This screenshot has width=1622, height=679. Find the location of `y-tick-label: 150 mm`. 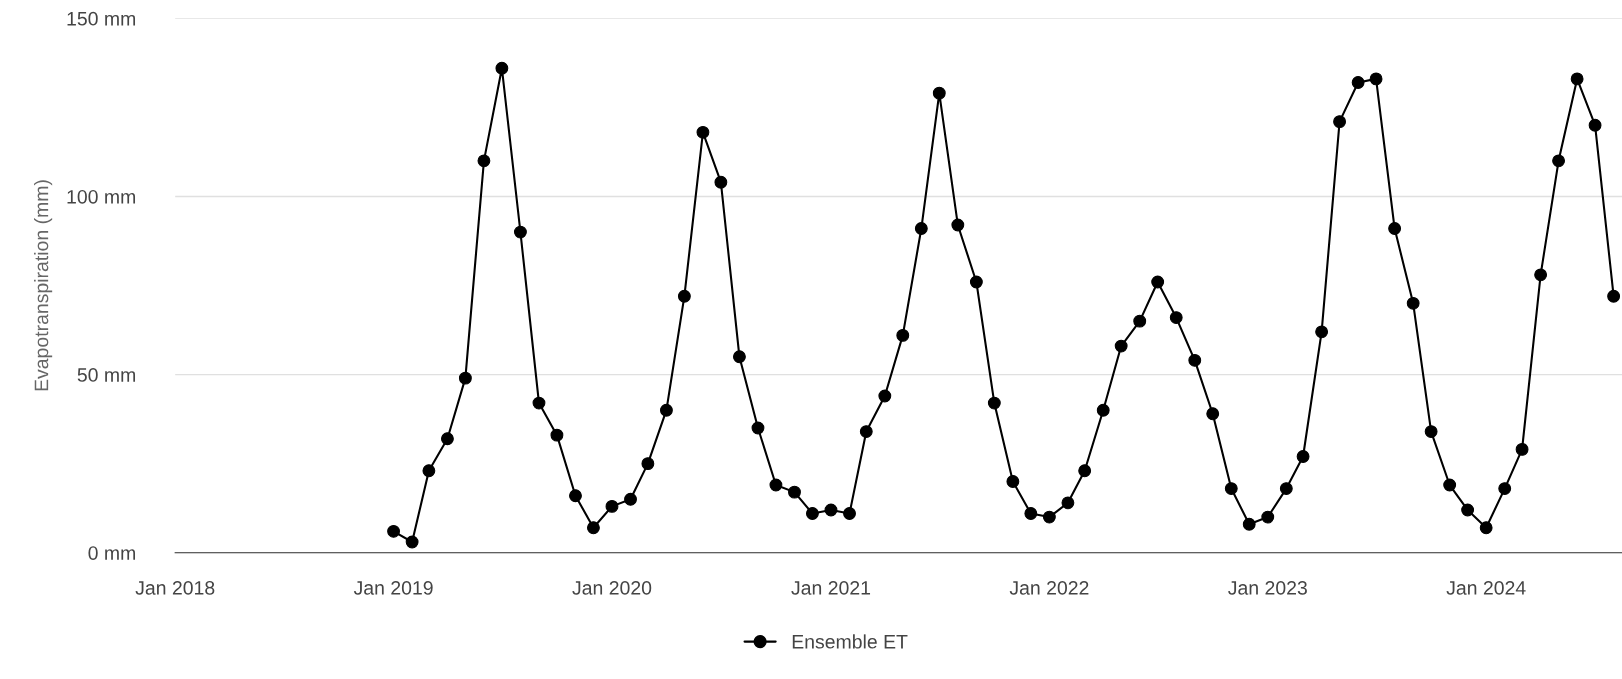

y-tick-label: 150 mm is located at coordinates (101, 18).